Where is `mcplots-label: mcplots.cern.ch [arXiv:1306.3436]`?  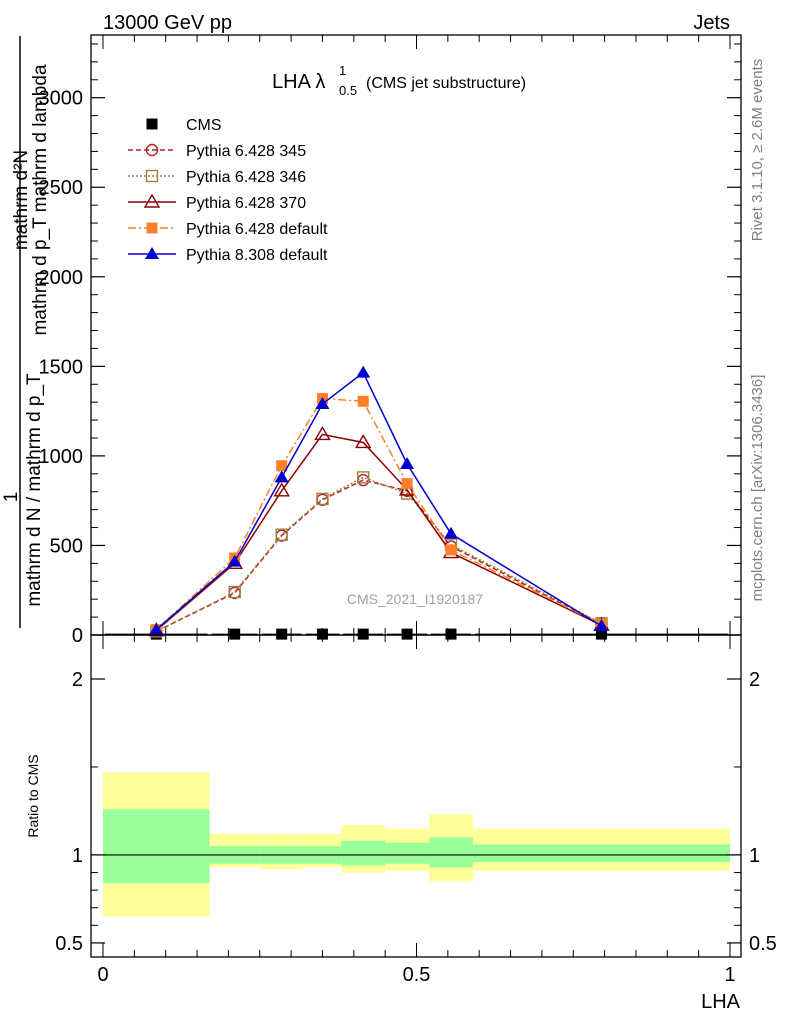 mcplots-label: mcplots.cern.ch [arXiv:1306.3436] is located at coordinates (757, 488).